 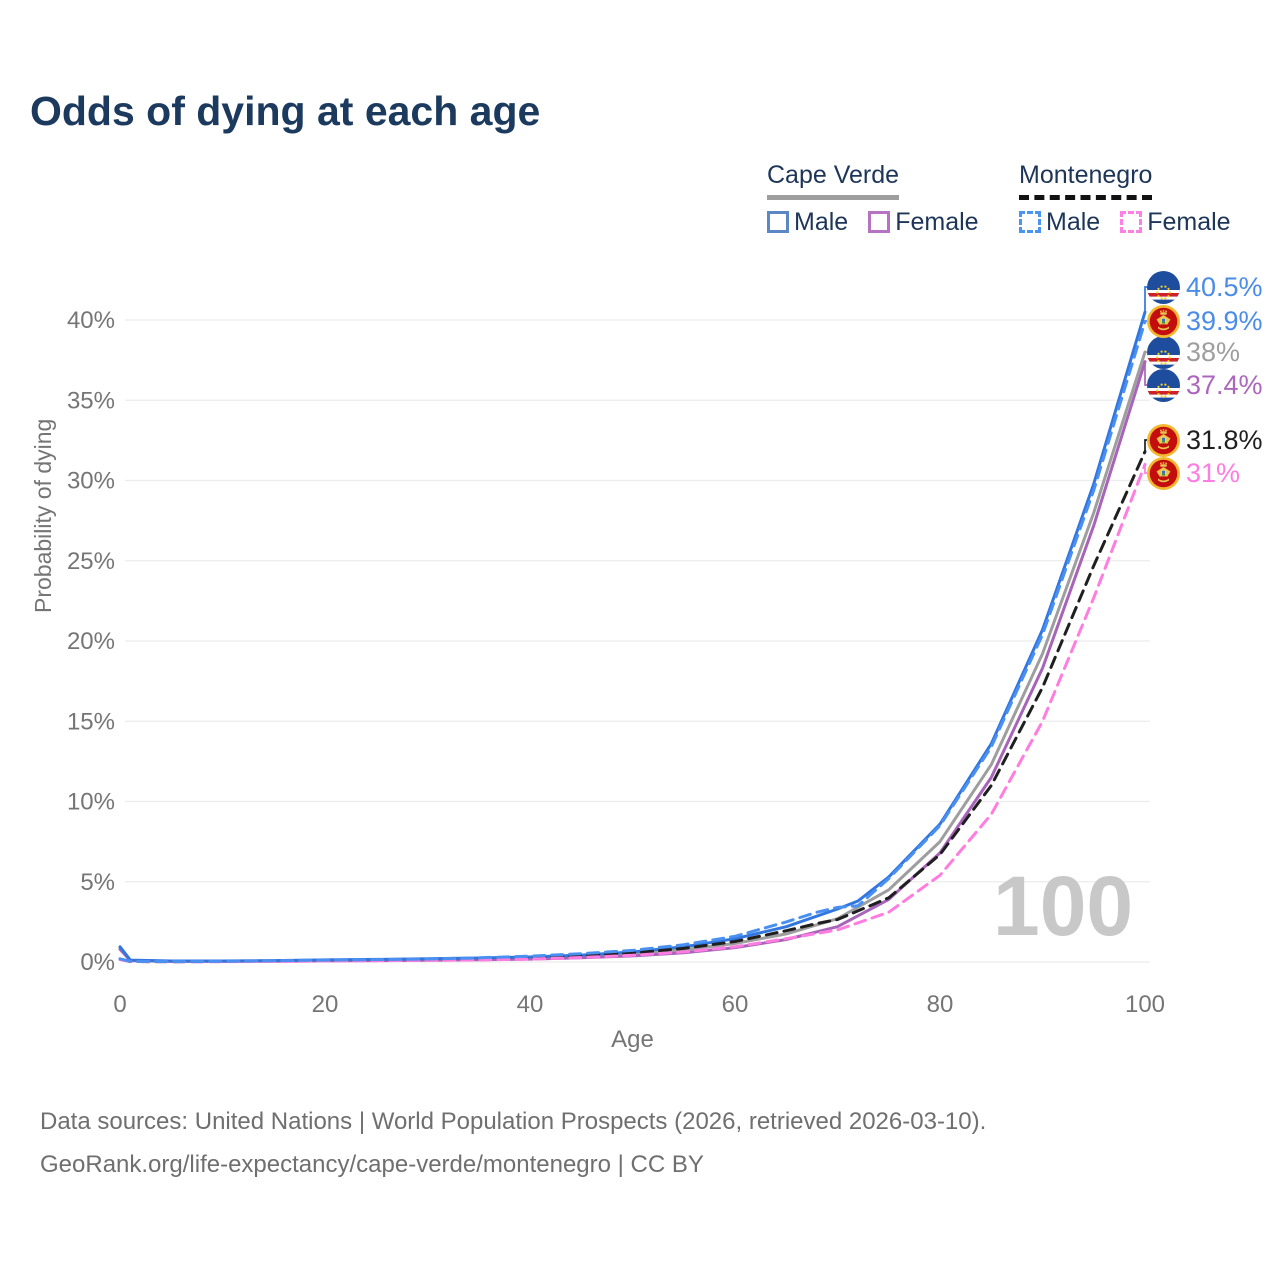 What do you see at coordinates (1086, 180) in the screenshot?
I see `legend-title-montenegro: Montenegro` at bounding box center [1086, 180].